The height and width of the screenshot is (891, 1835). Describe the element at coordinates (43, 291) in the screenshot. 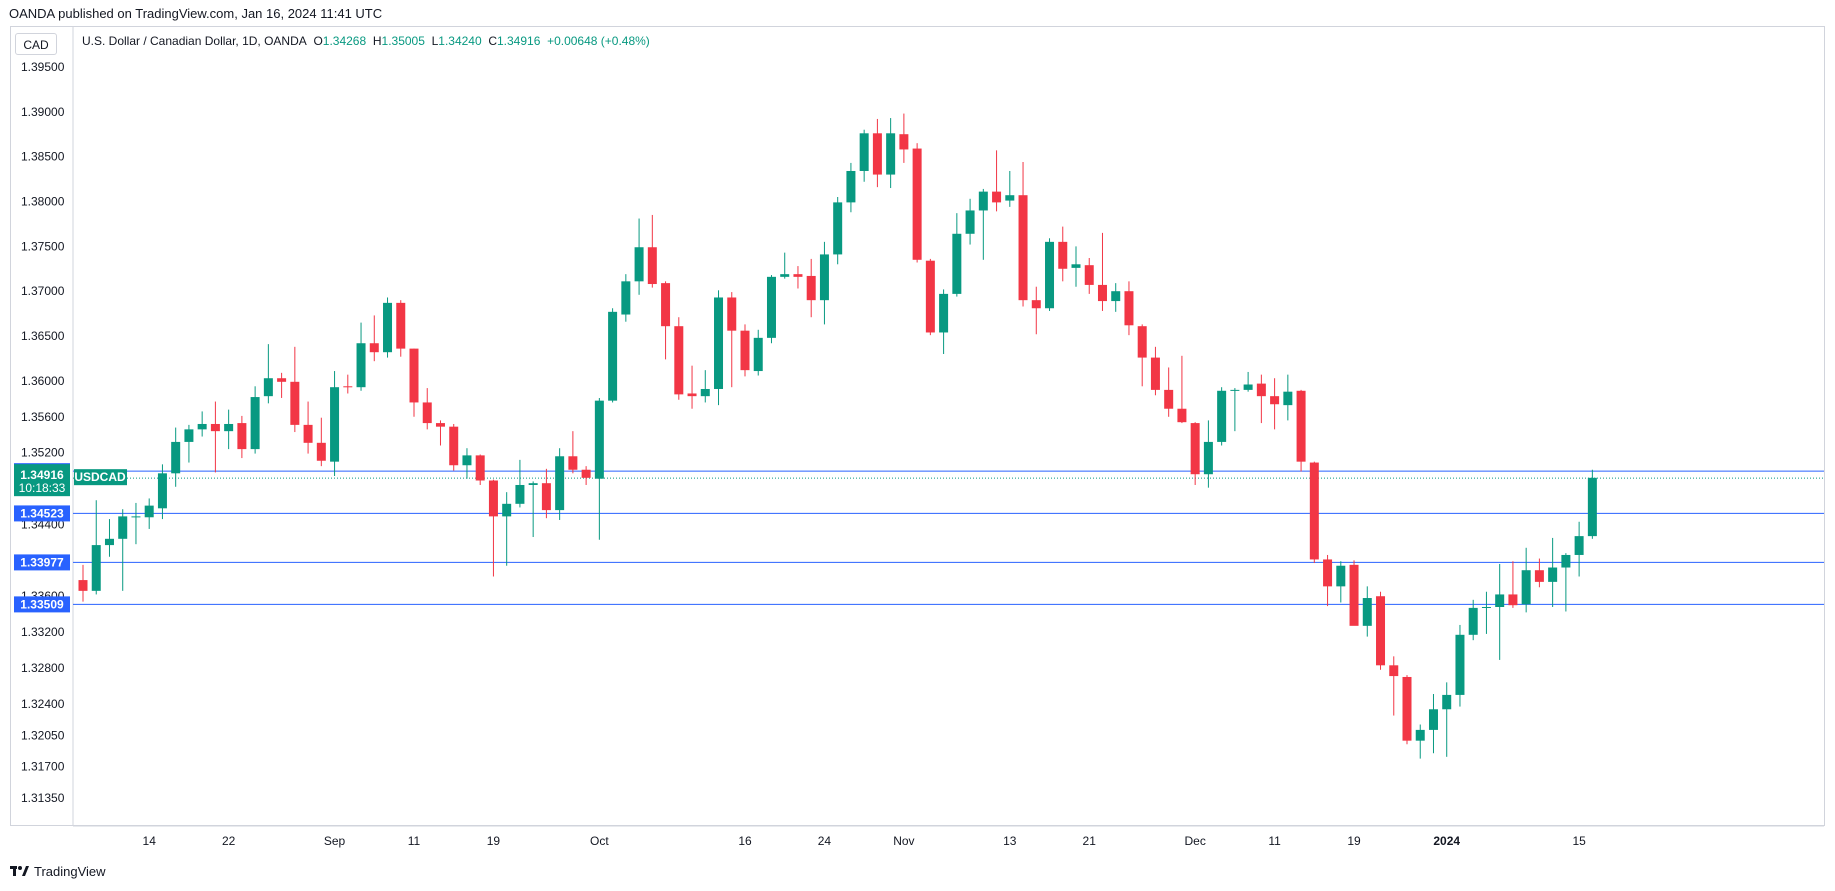

I see `price-tick-label: 1.37000` at that location.